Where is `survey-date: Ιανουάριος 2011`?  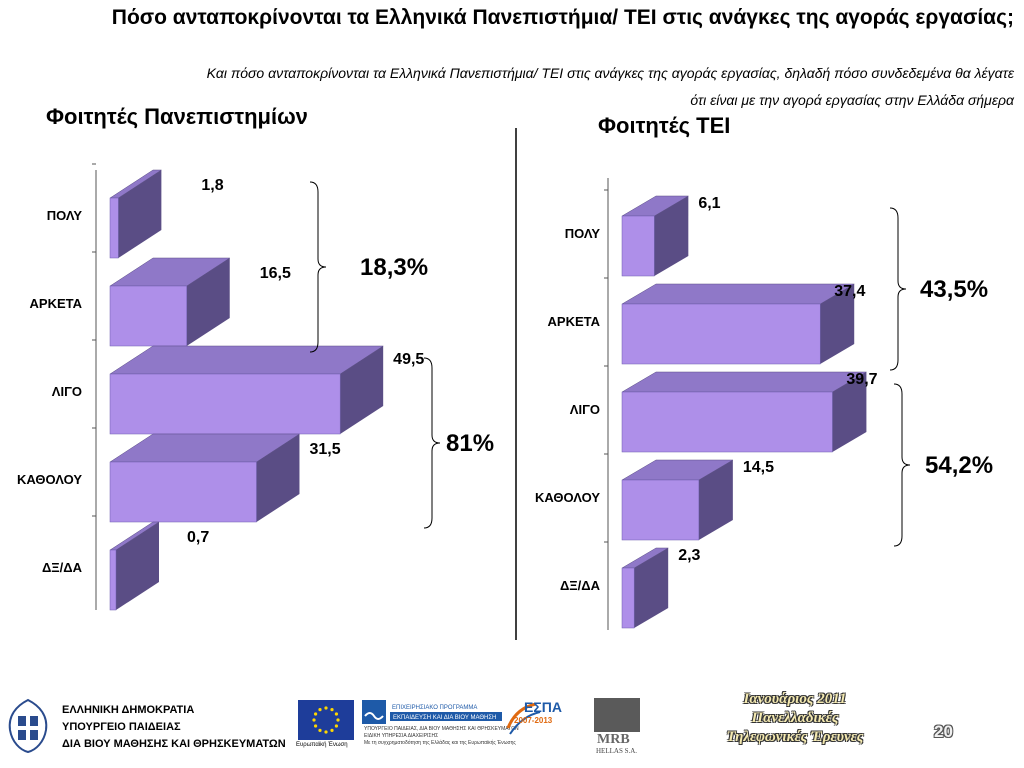 survey-date: Ιανουάριος 2011 is located at coordinates (795, 699).